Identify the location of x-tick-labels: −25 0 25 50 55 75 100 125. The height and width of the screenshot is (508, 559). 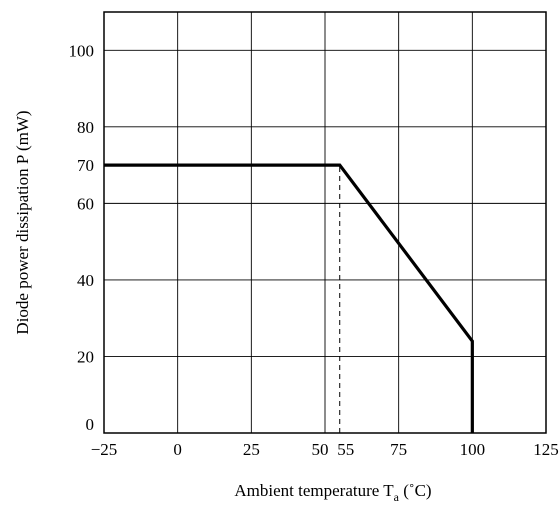
(325, 449).